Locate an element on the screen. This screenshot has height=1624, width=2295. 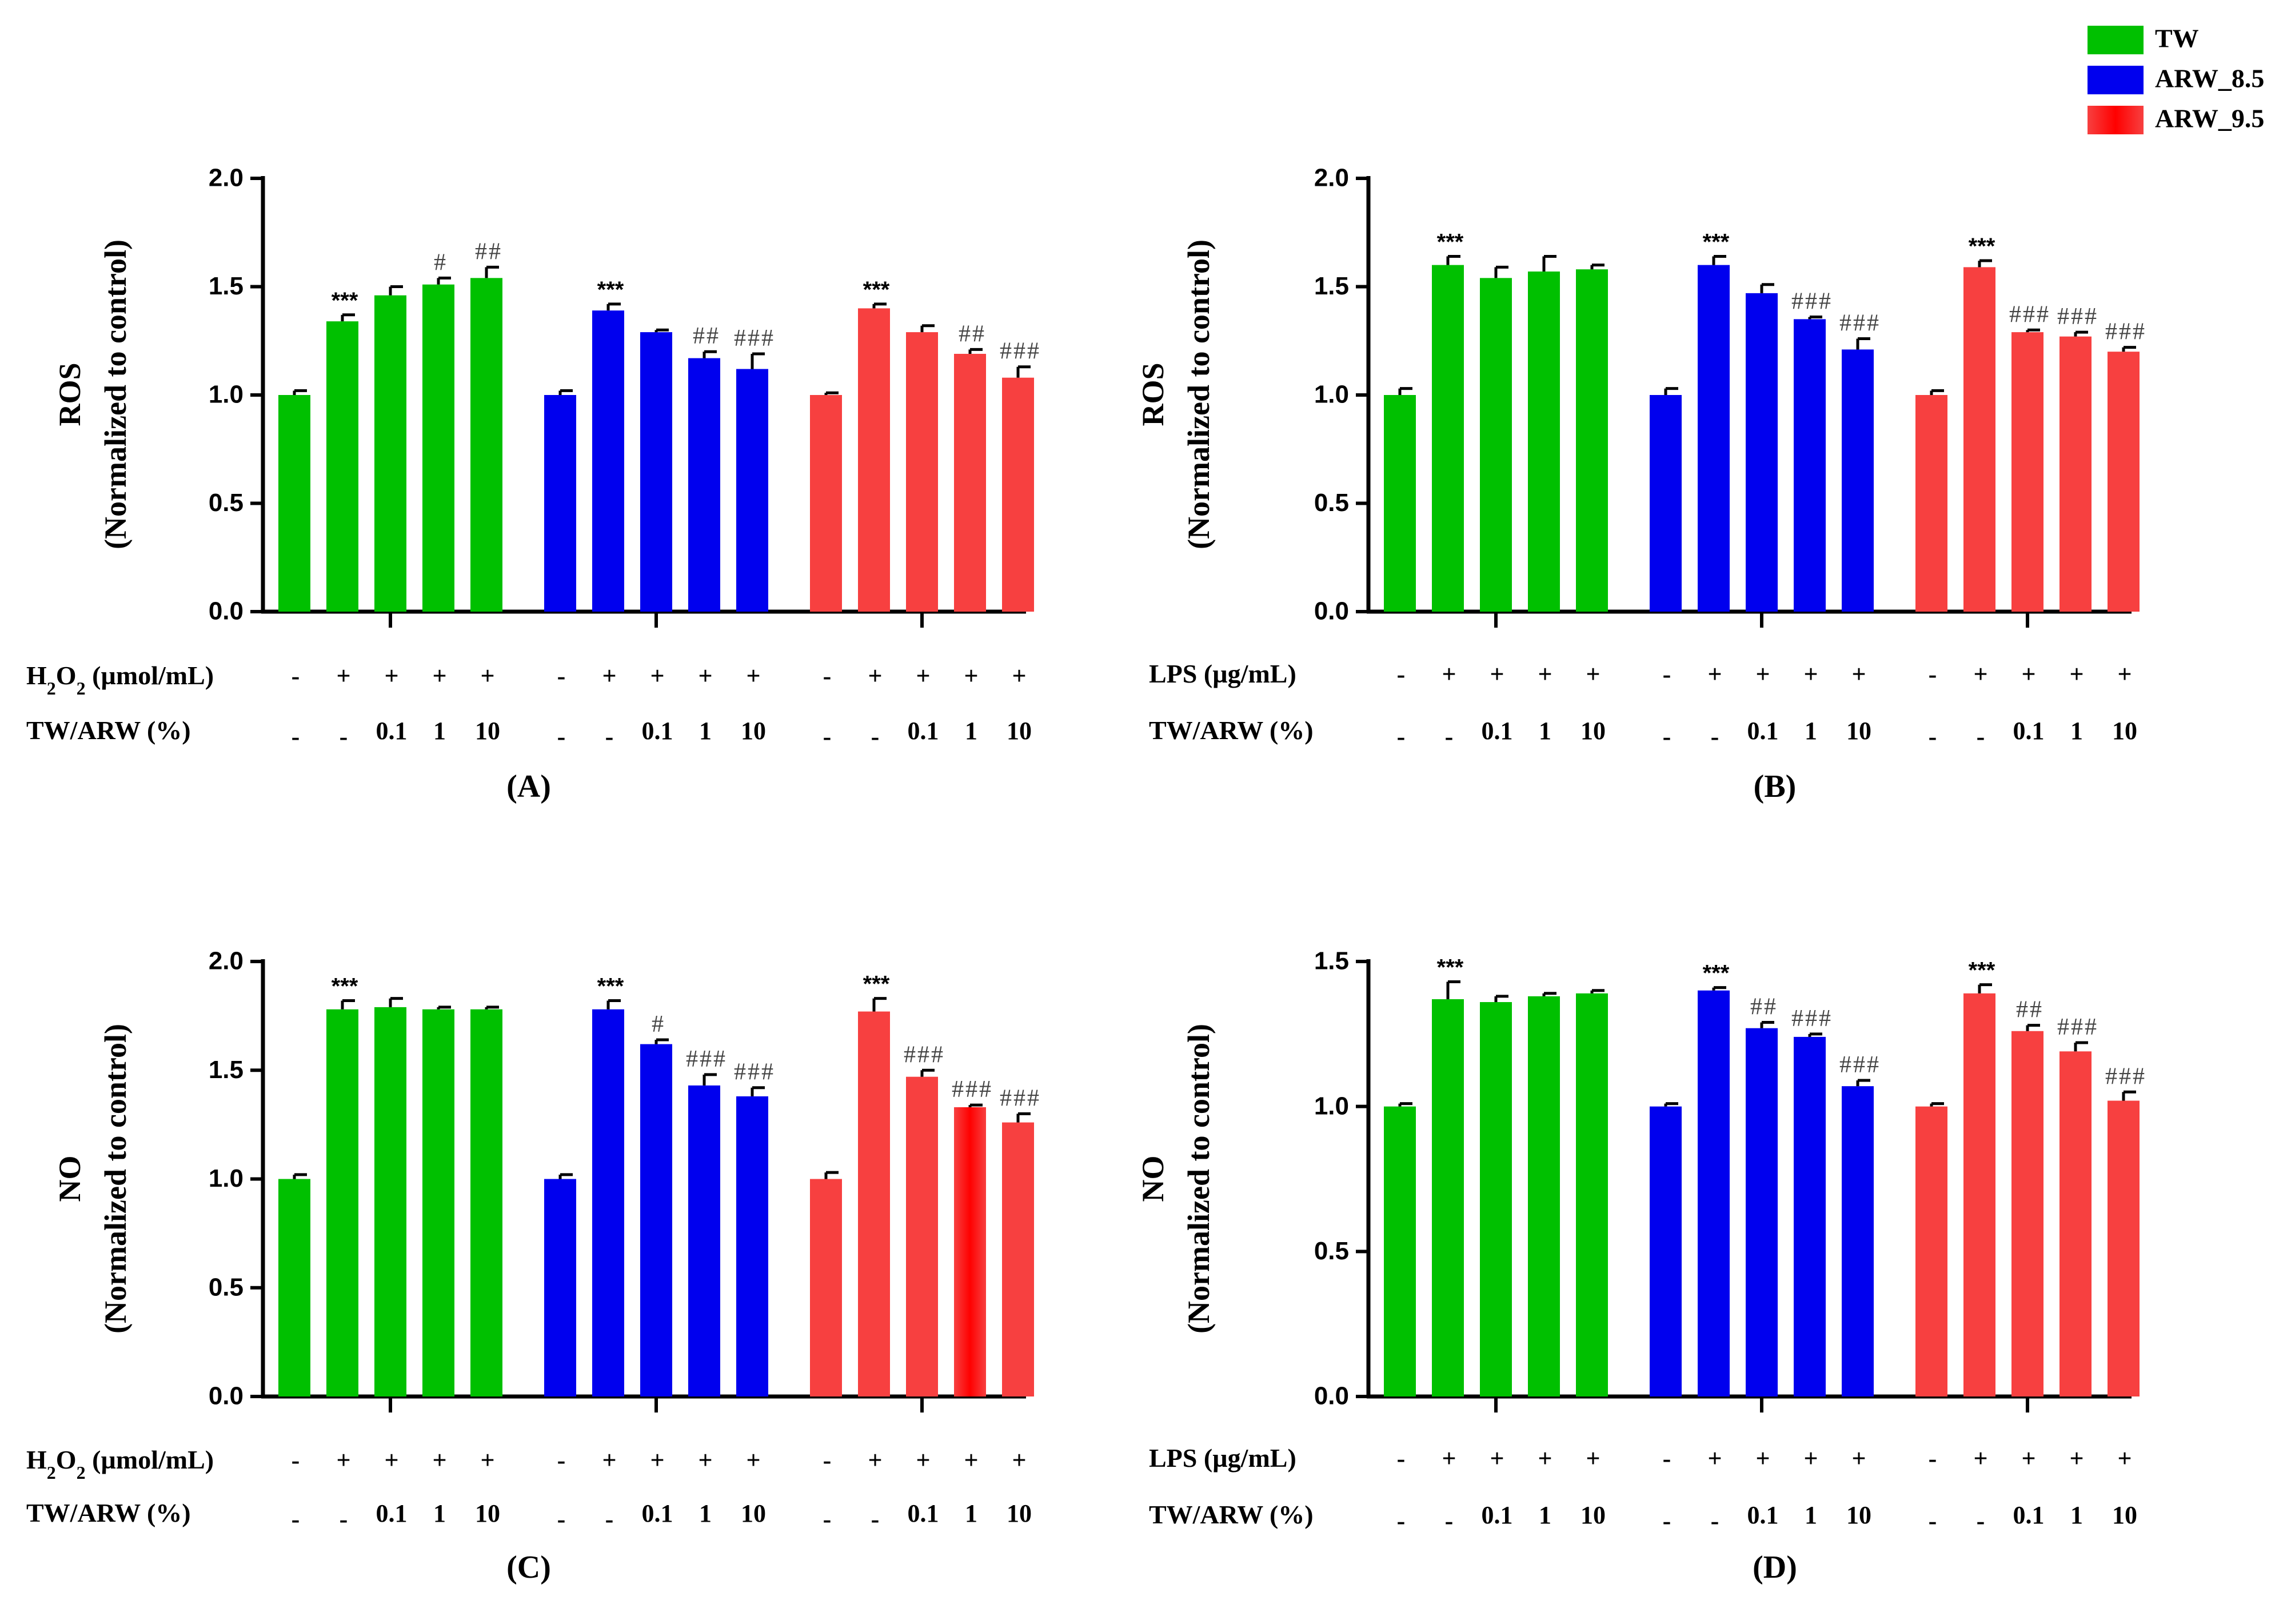
series-group: ***#### ### is located at coordinates (658, 1185).